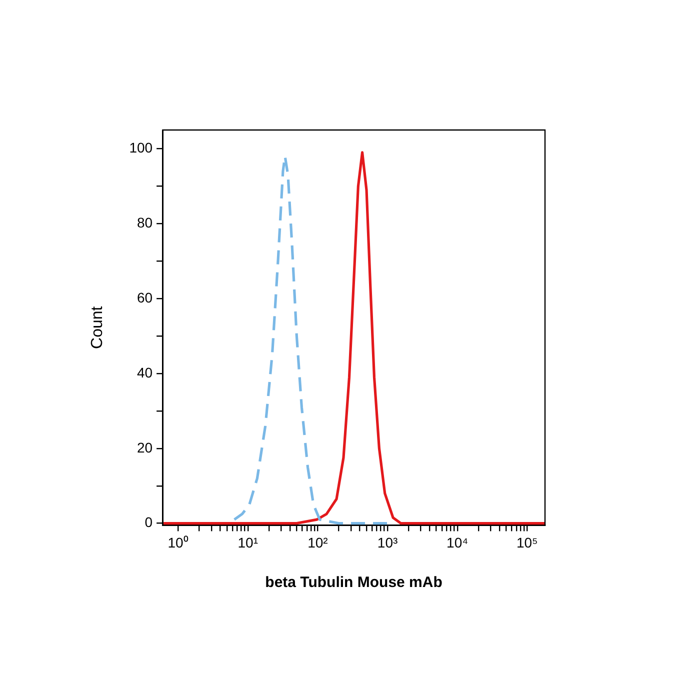 The height and width of the screenshot is (700, 700). Describe the element at coordinates (527, 542) in the screenshot. I see `x-tick-label: 10⁵` at that location.